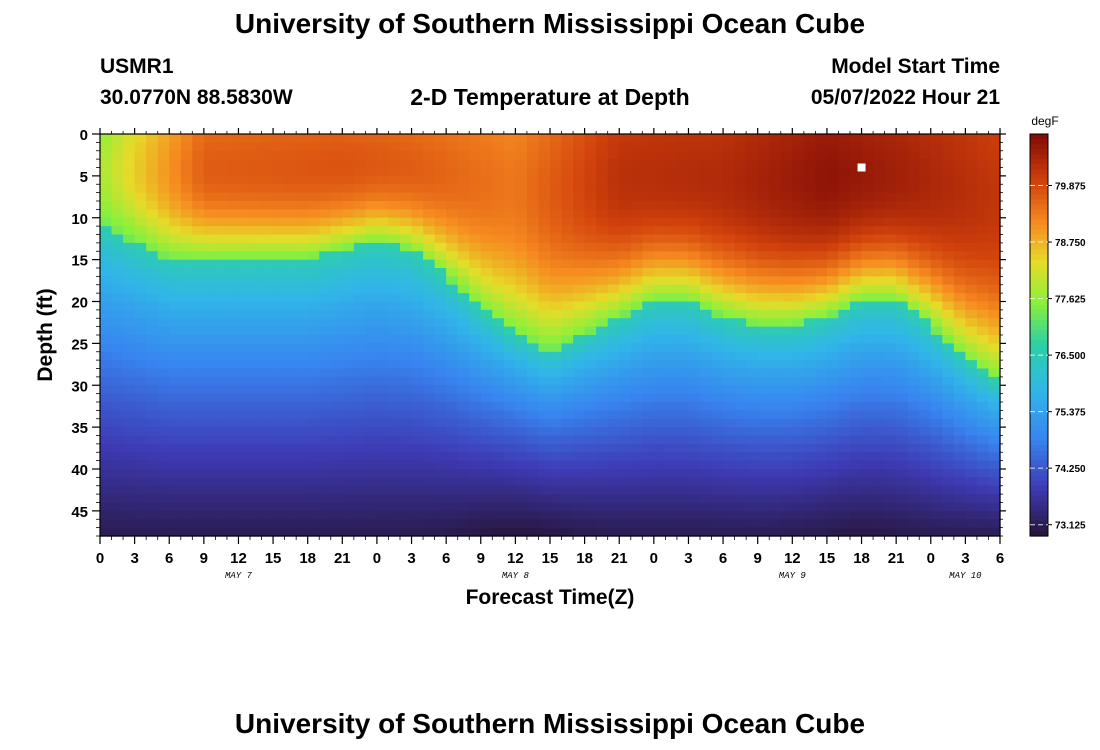 The height and width of the screenshot is (750, 1100). Describe the element at coordinates (84, 135) in the screenshot. I see `y-tick-label: 0` at that location.